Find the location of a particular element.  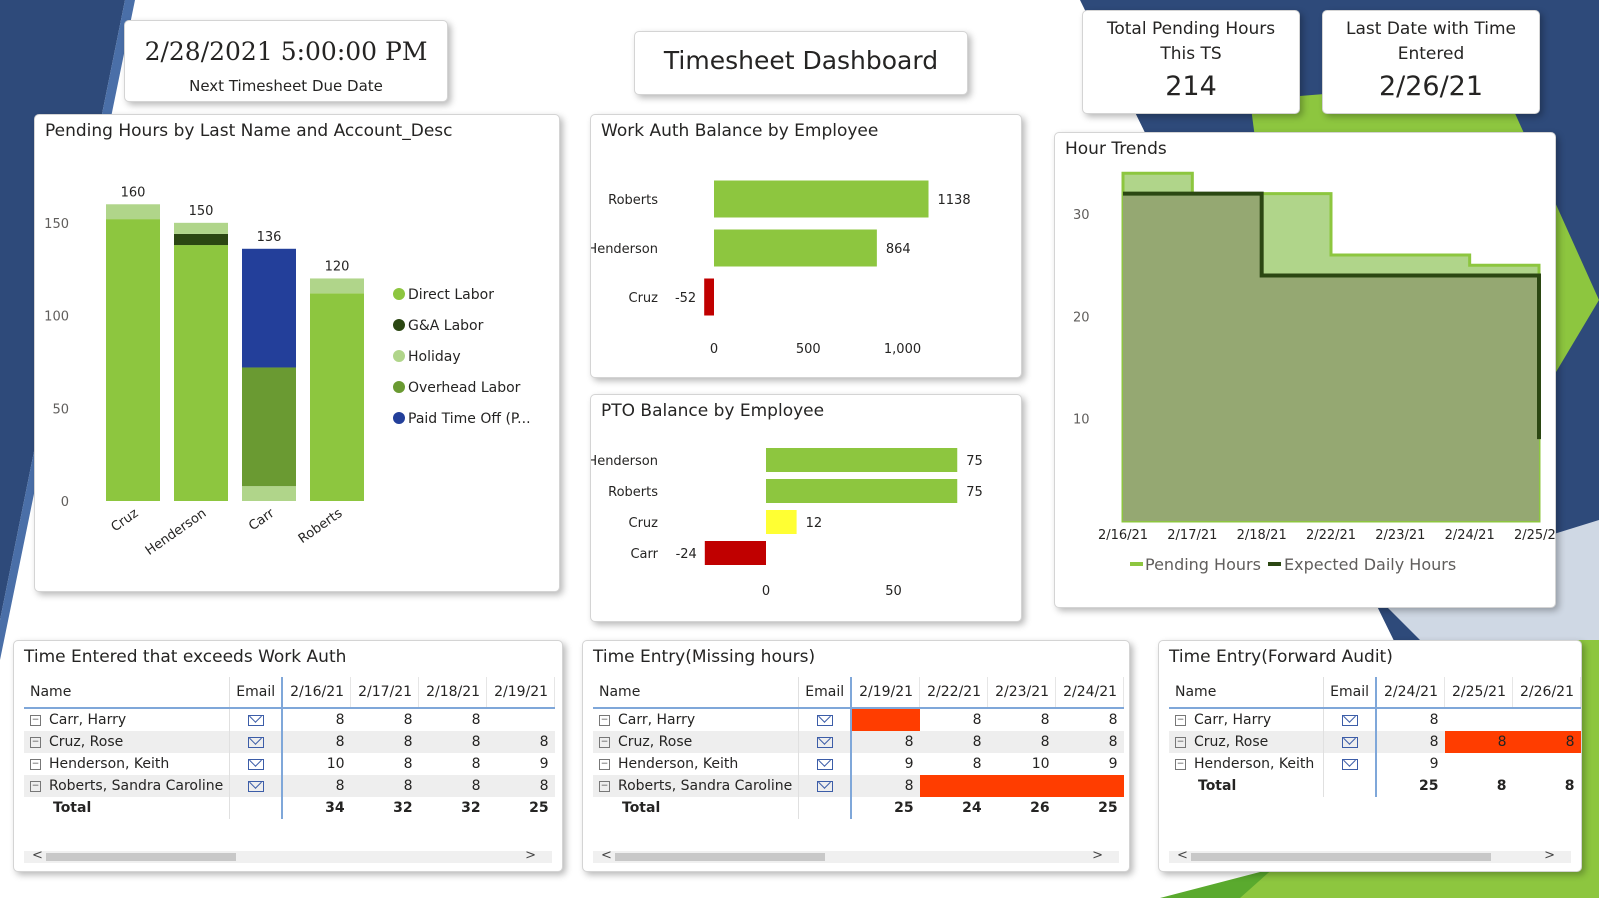

table-row: − Carr, Harry 8 is located at coordinates (1375, 719).